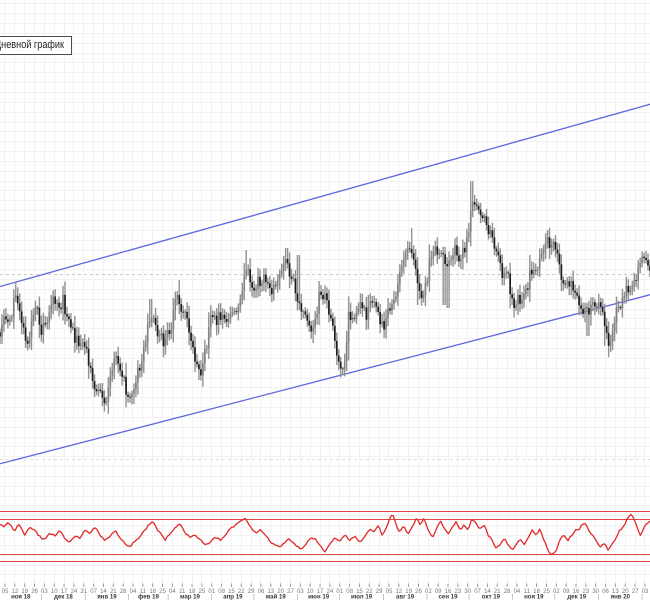 This screenshot has width=650, height=600. I want to click on svg-text: мар 19, so click(190, 597).